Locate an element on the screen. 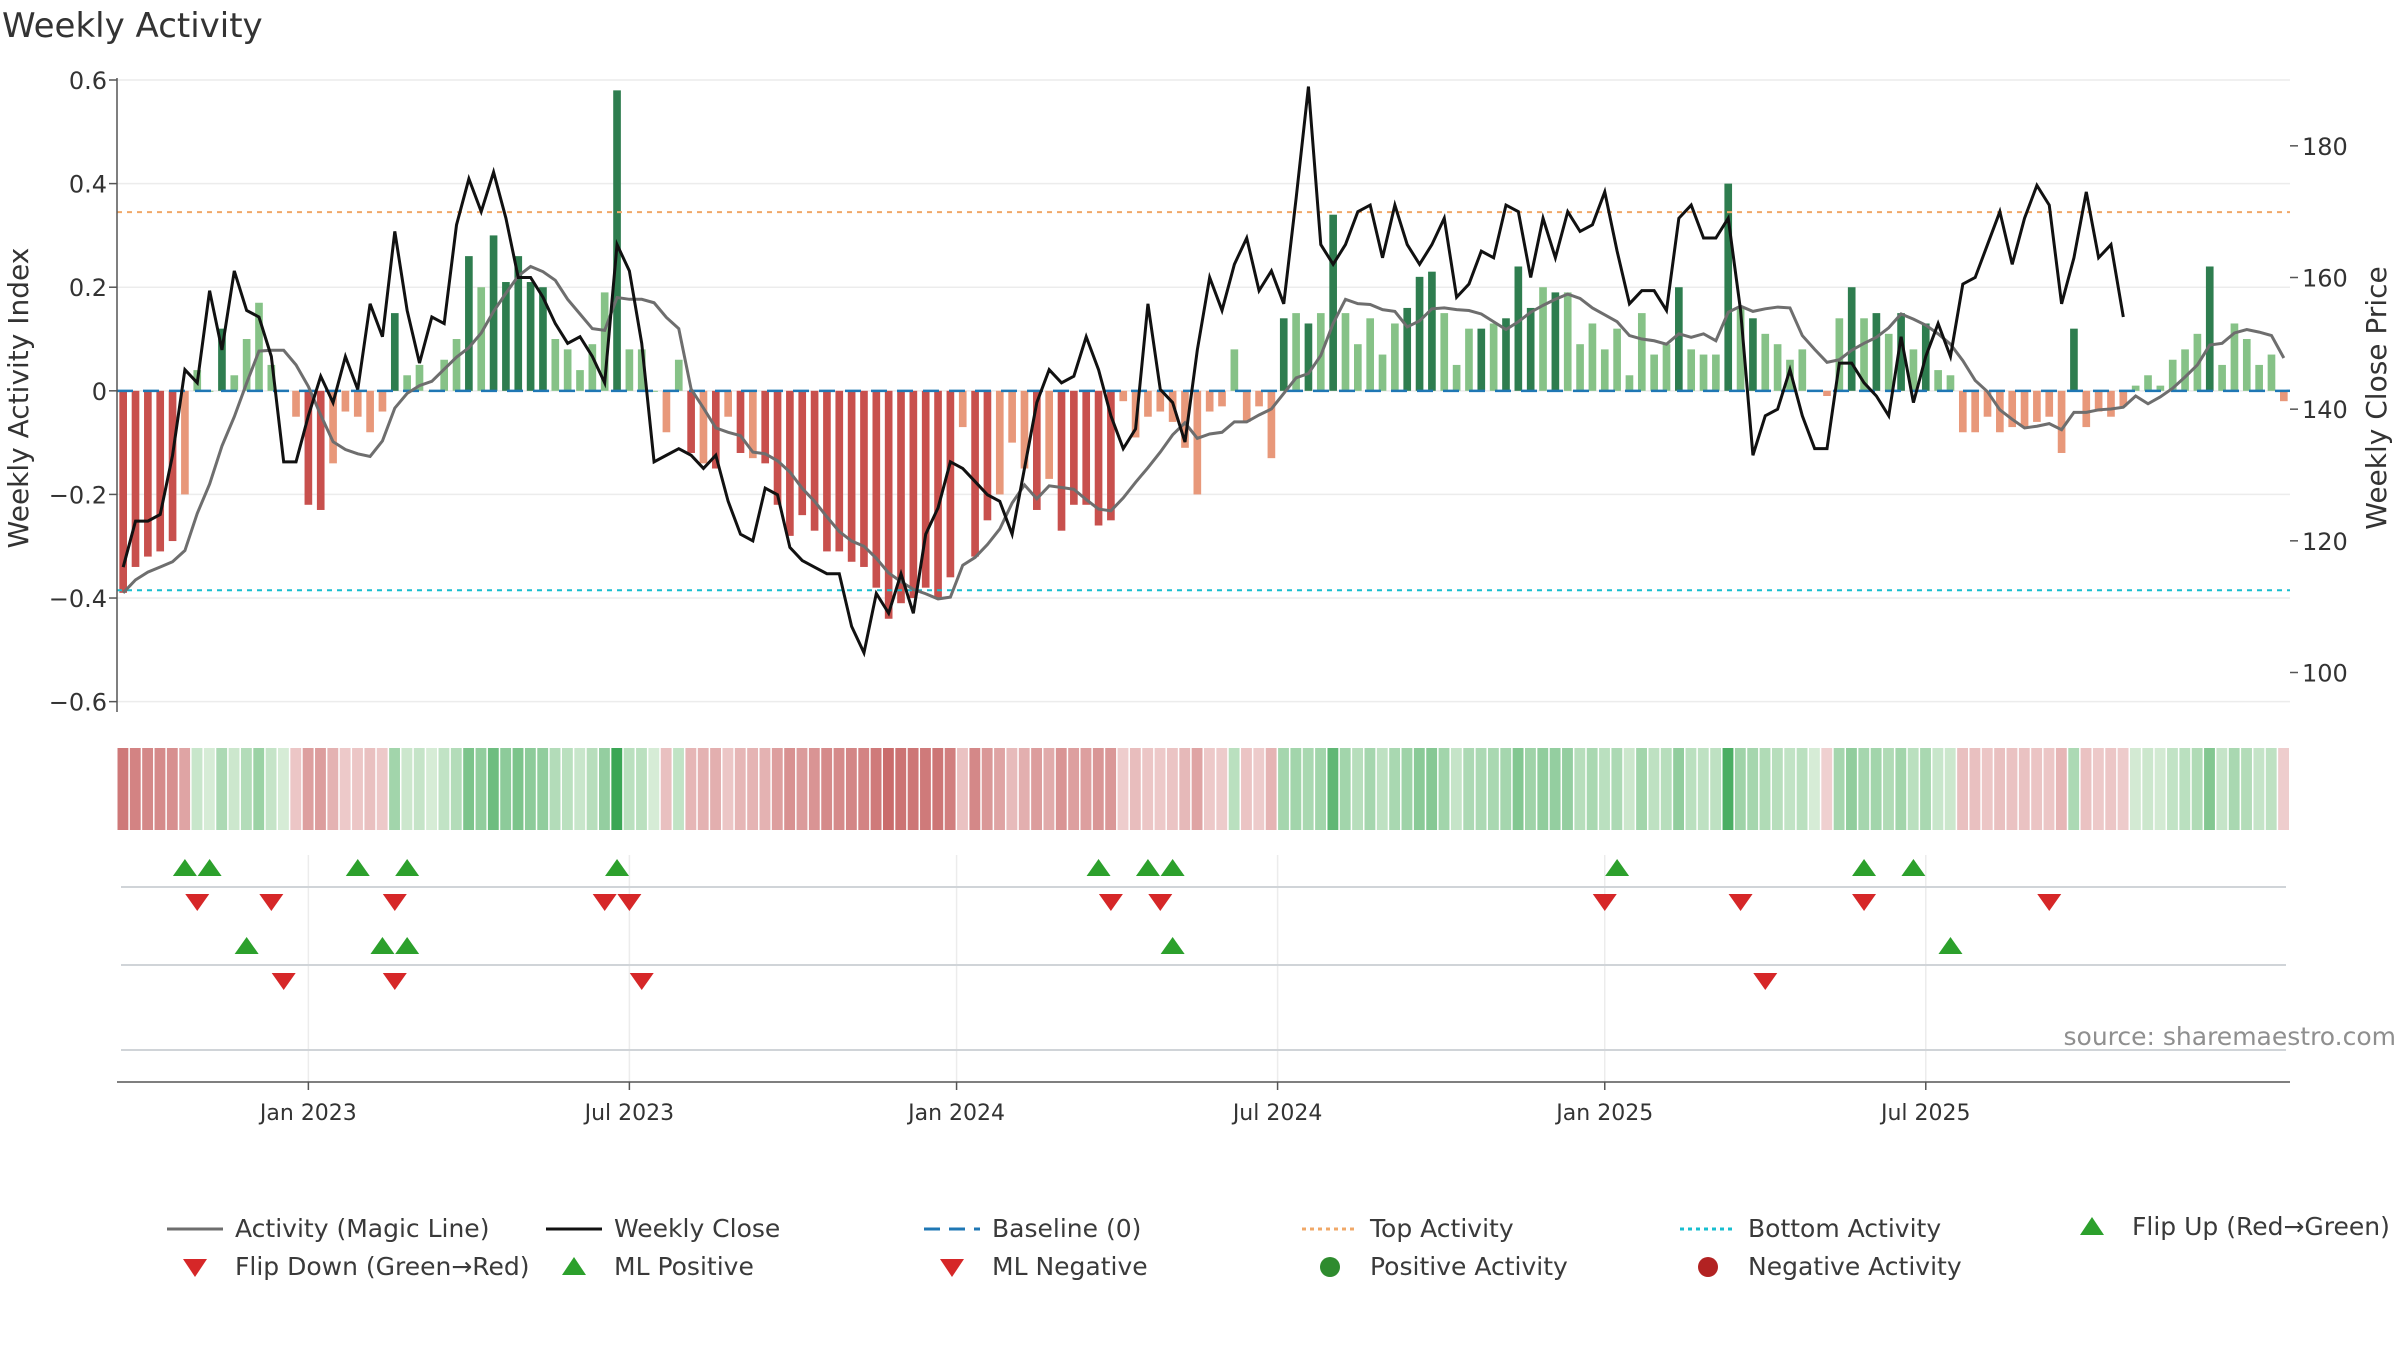 The height and width of the screenshot is (1350, 2400). flip-down-marker is located at coordinates (629, 902).